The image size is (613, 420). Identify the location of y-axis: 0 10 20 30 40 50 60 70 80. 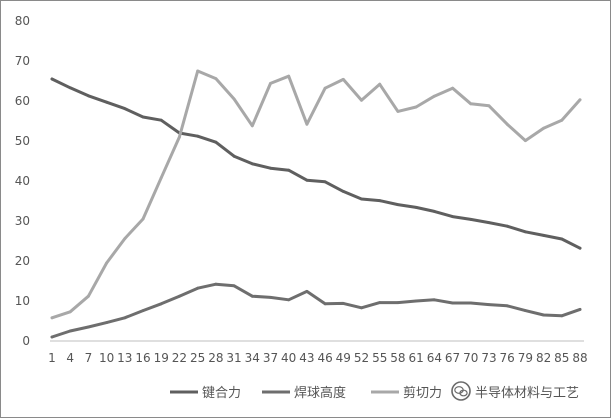
(22, 181).